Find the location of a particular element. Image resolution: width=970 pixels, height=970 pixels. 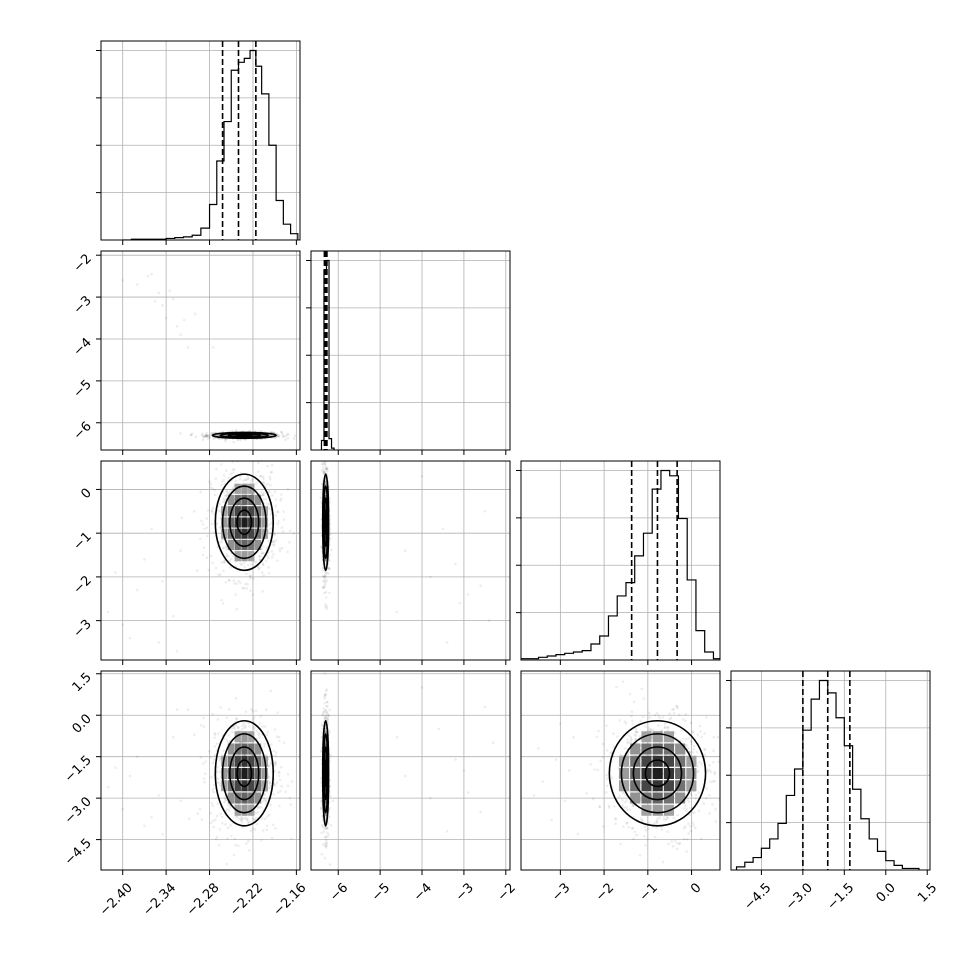

y-tick-label: −1 is located at coordinates (83, 541).